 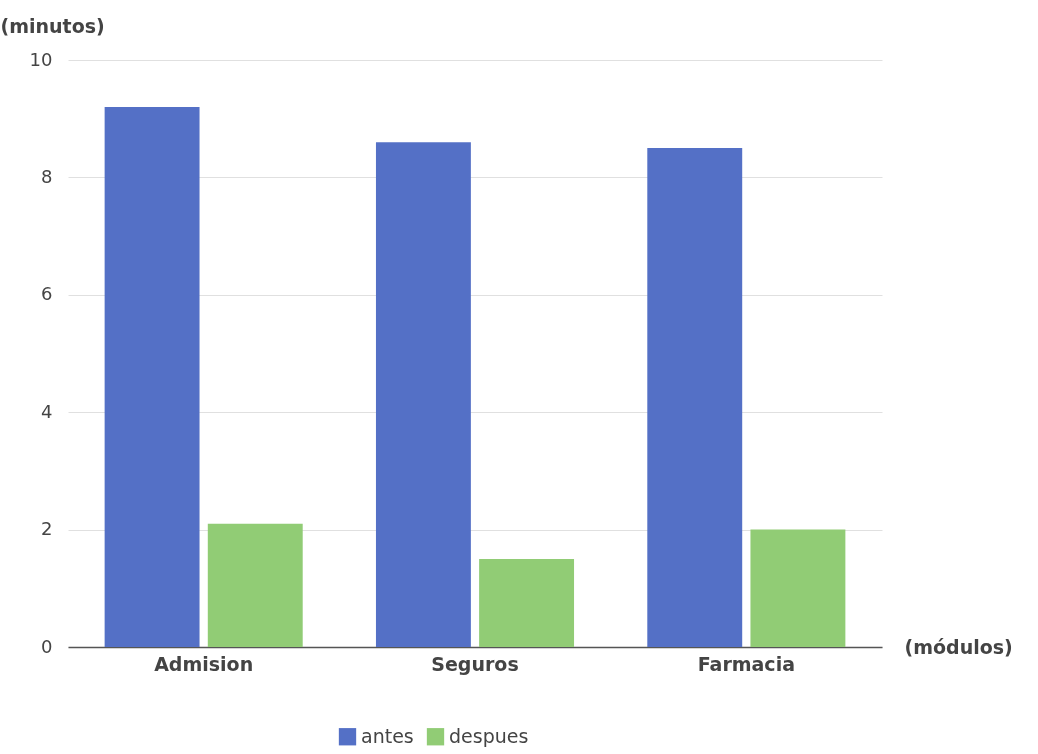 I want to click on y-tick-label: 10, so click(x=41, y=59).